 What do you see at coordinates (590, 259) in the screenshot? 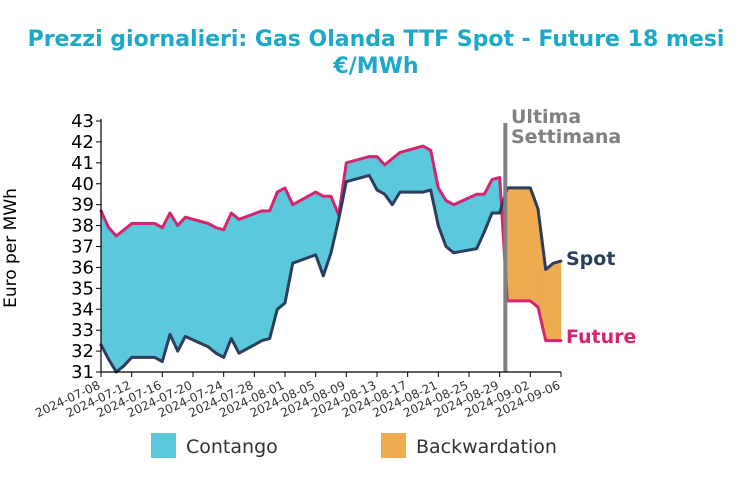
I see `spot-end-label: Spot` at bounding box center [590, 259].